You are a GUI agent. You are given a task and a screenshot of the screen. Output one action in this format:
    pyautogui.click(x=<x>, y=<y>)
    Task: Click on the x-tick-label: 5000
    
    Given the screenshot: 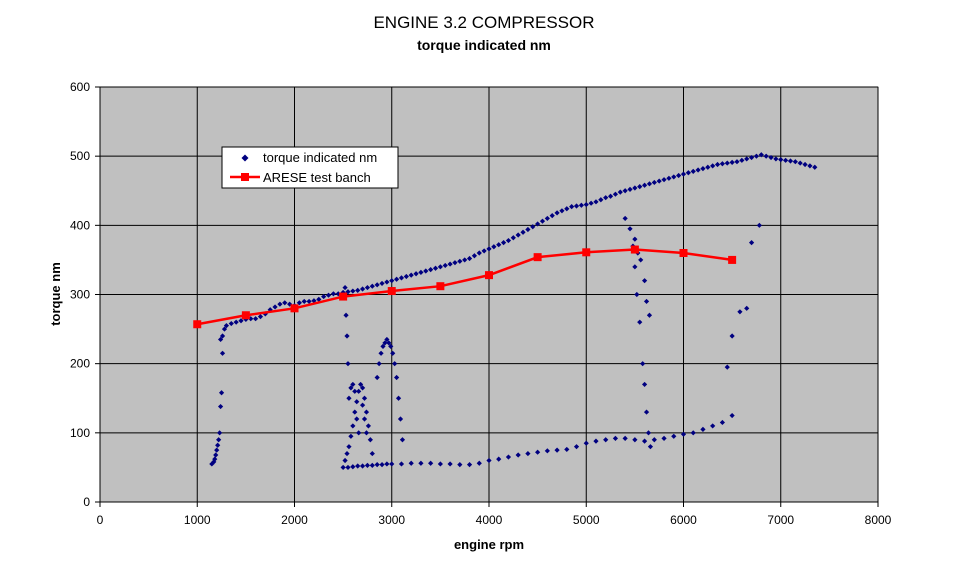 What is the action you would take?
    pyautogui.click(x=586, y=520)
    